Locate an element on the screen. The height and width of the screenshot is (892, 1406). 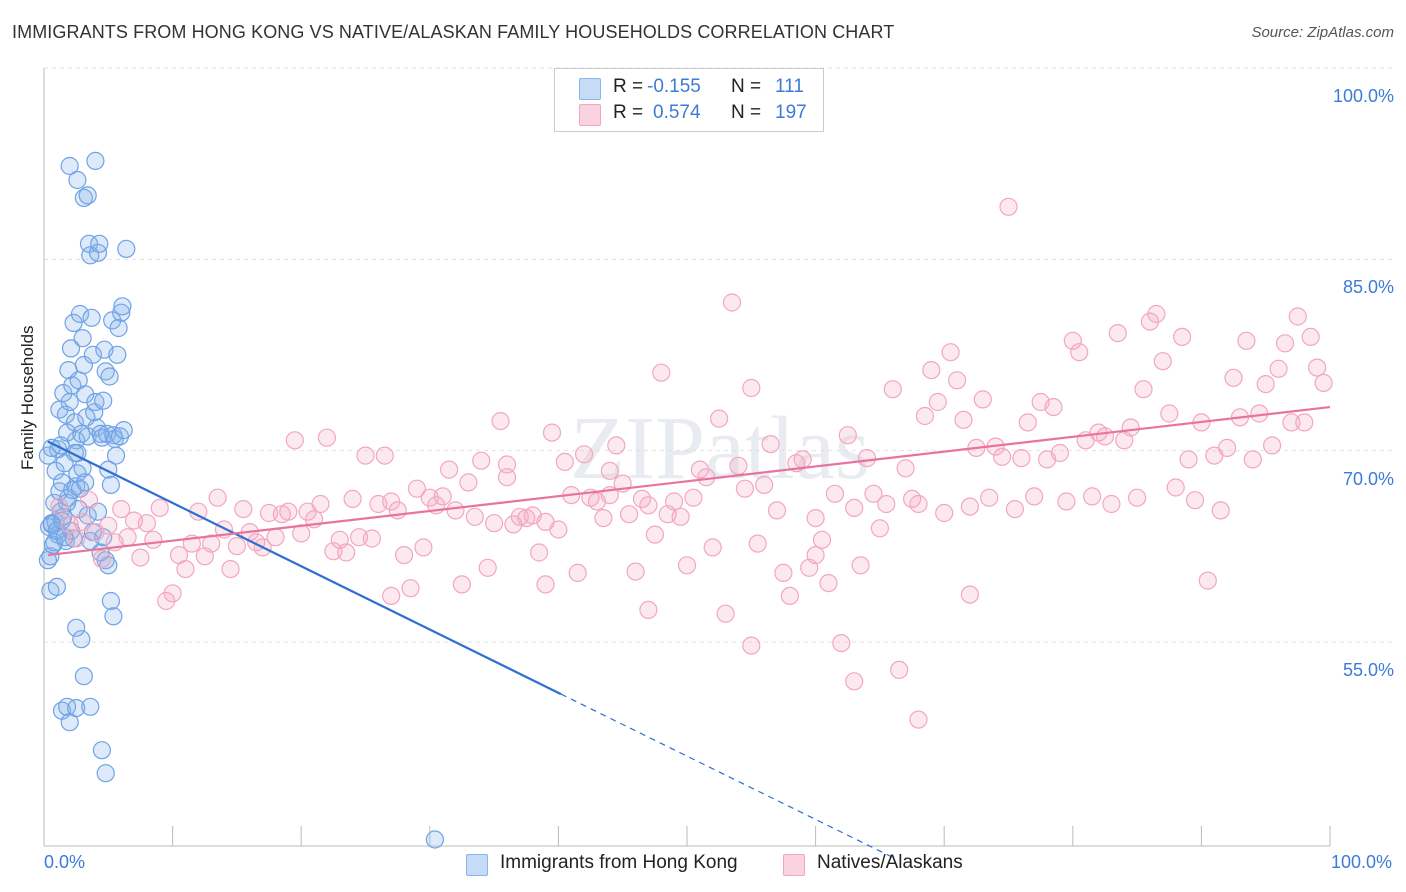
legend-swatch-blue is located at coordinates (590, 89).